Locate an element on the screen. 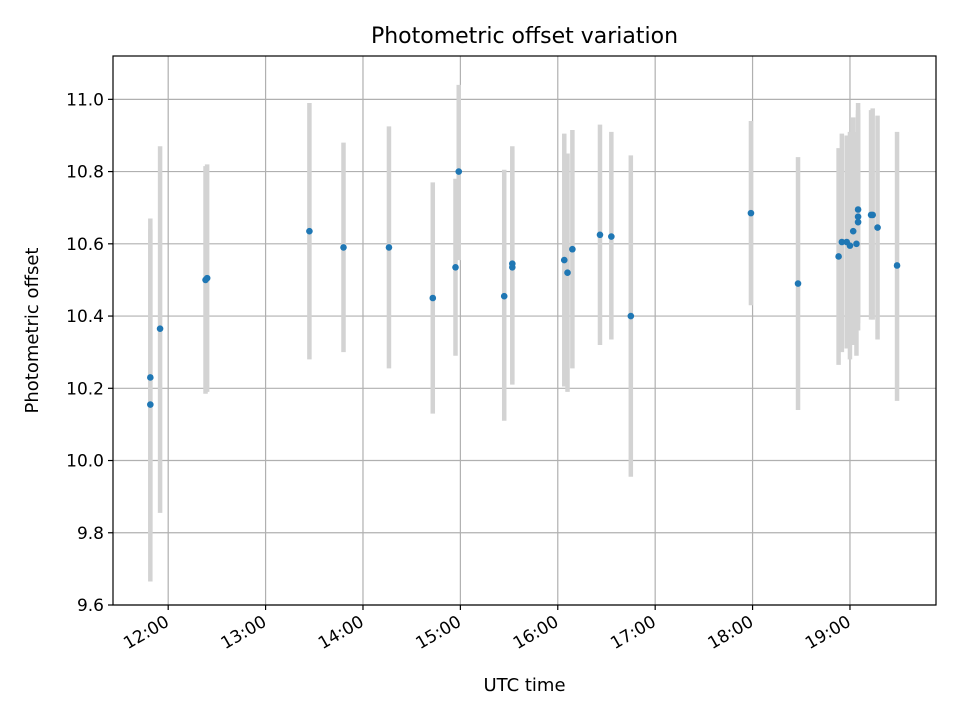  y-tick-label: 11.0 is located at coordinates (85, 100).